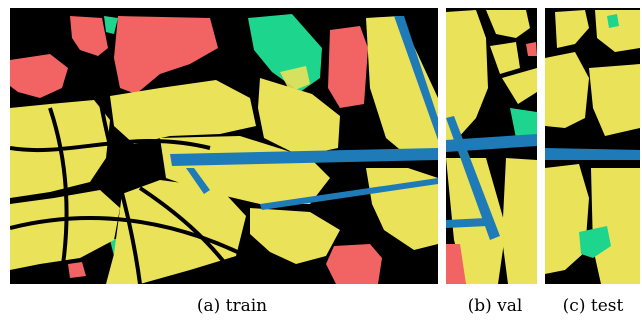  I want to click on test-segmentation-mask, so click(592, 146).